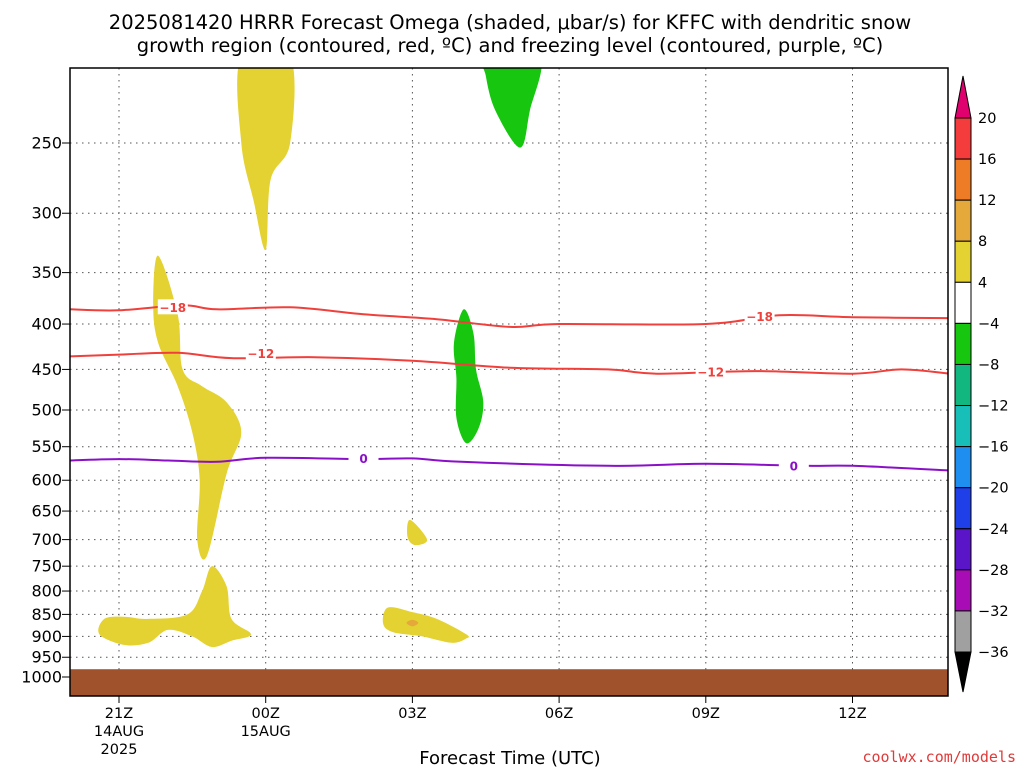 The image size is (1024, 768). Describe the element at coordinates (993, 612) in the screenshot. I see `colorbar-label-12: −32` at that location.